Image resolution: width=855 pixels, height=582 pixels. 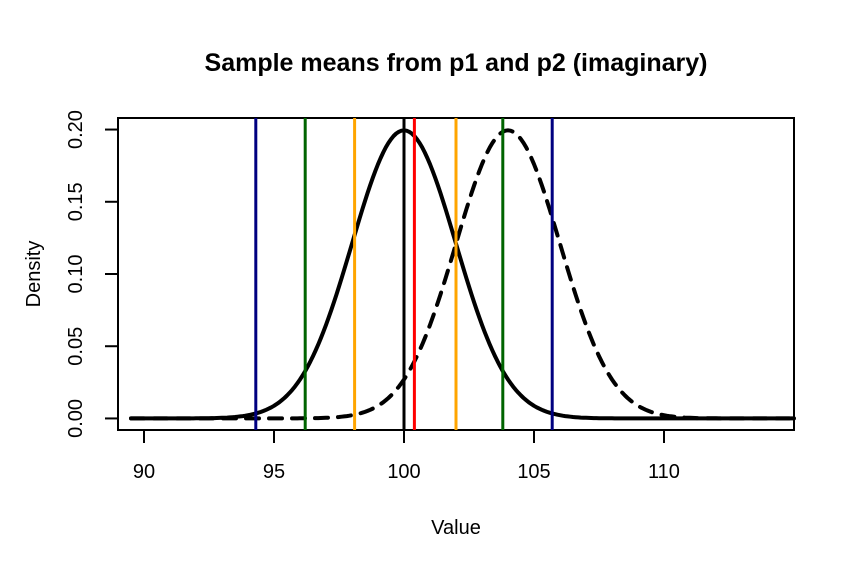 I want to click on chart-title: Sample means from p1 and p2 (imaginary), so click(x=456, y=63).